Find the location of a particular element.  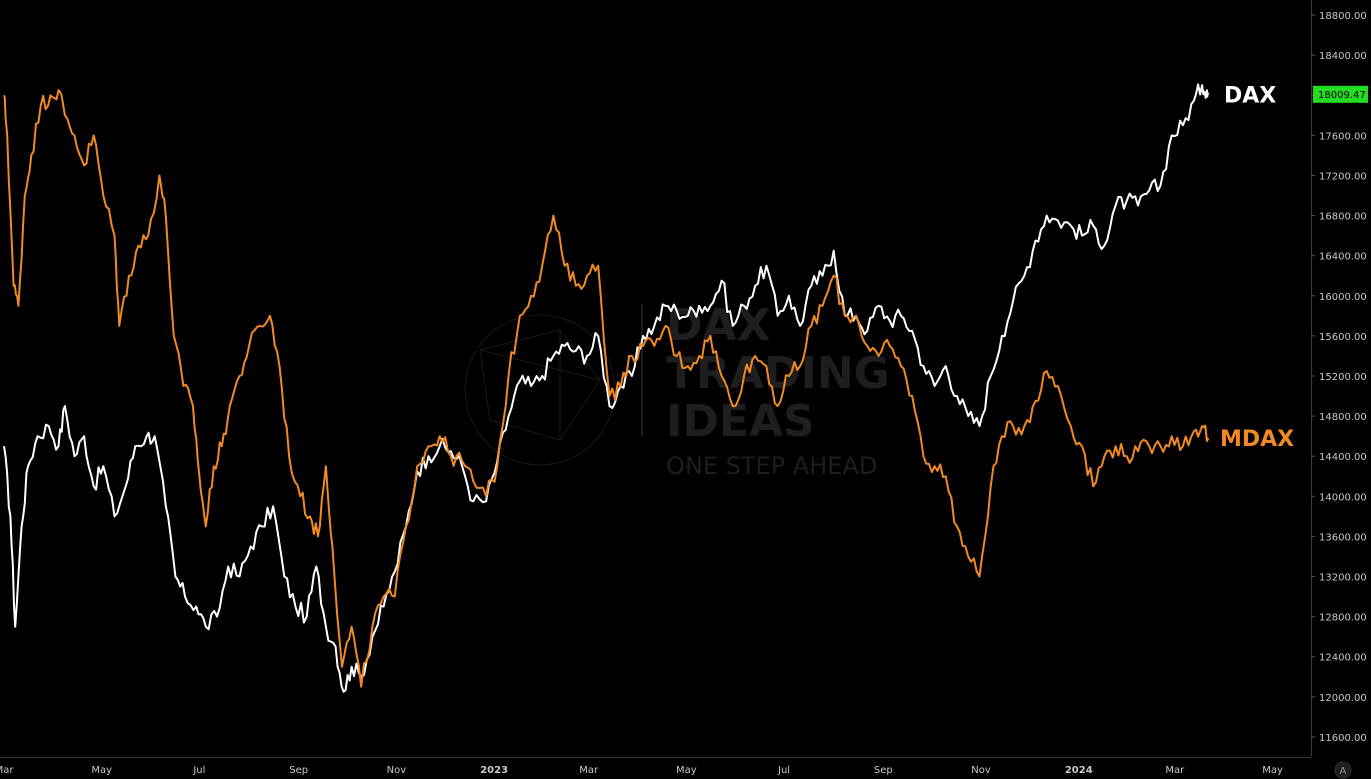

y-tick-label: 15600.00 is located at coordinates (1343, 337).